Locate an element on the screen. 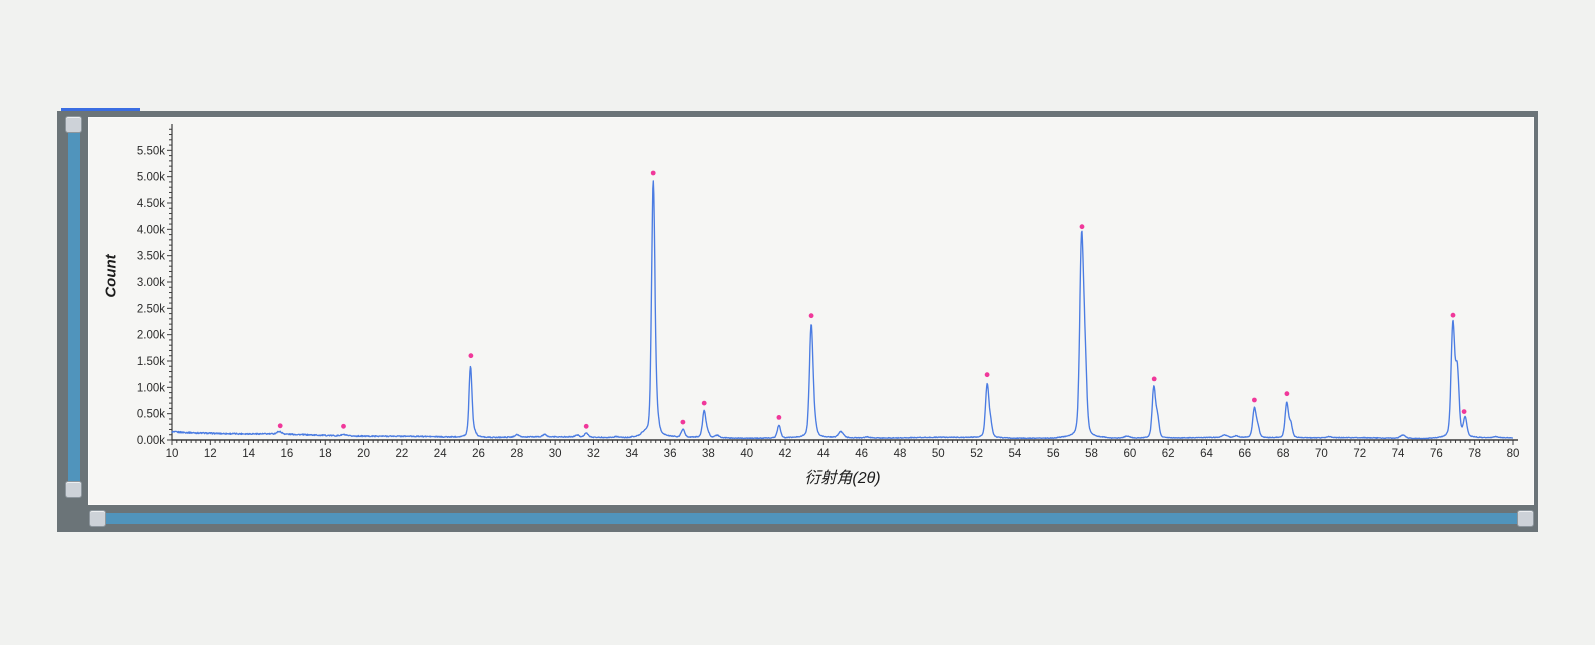 The image size is (1595, 645). x-tick-label: 78 is located at coordinates (1474, 454).